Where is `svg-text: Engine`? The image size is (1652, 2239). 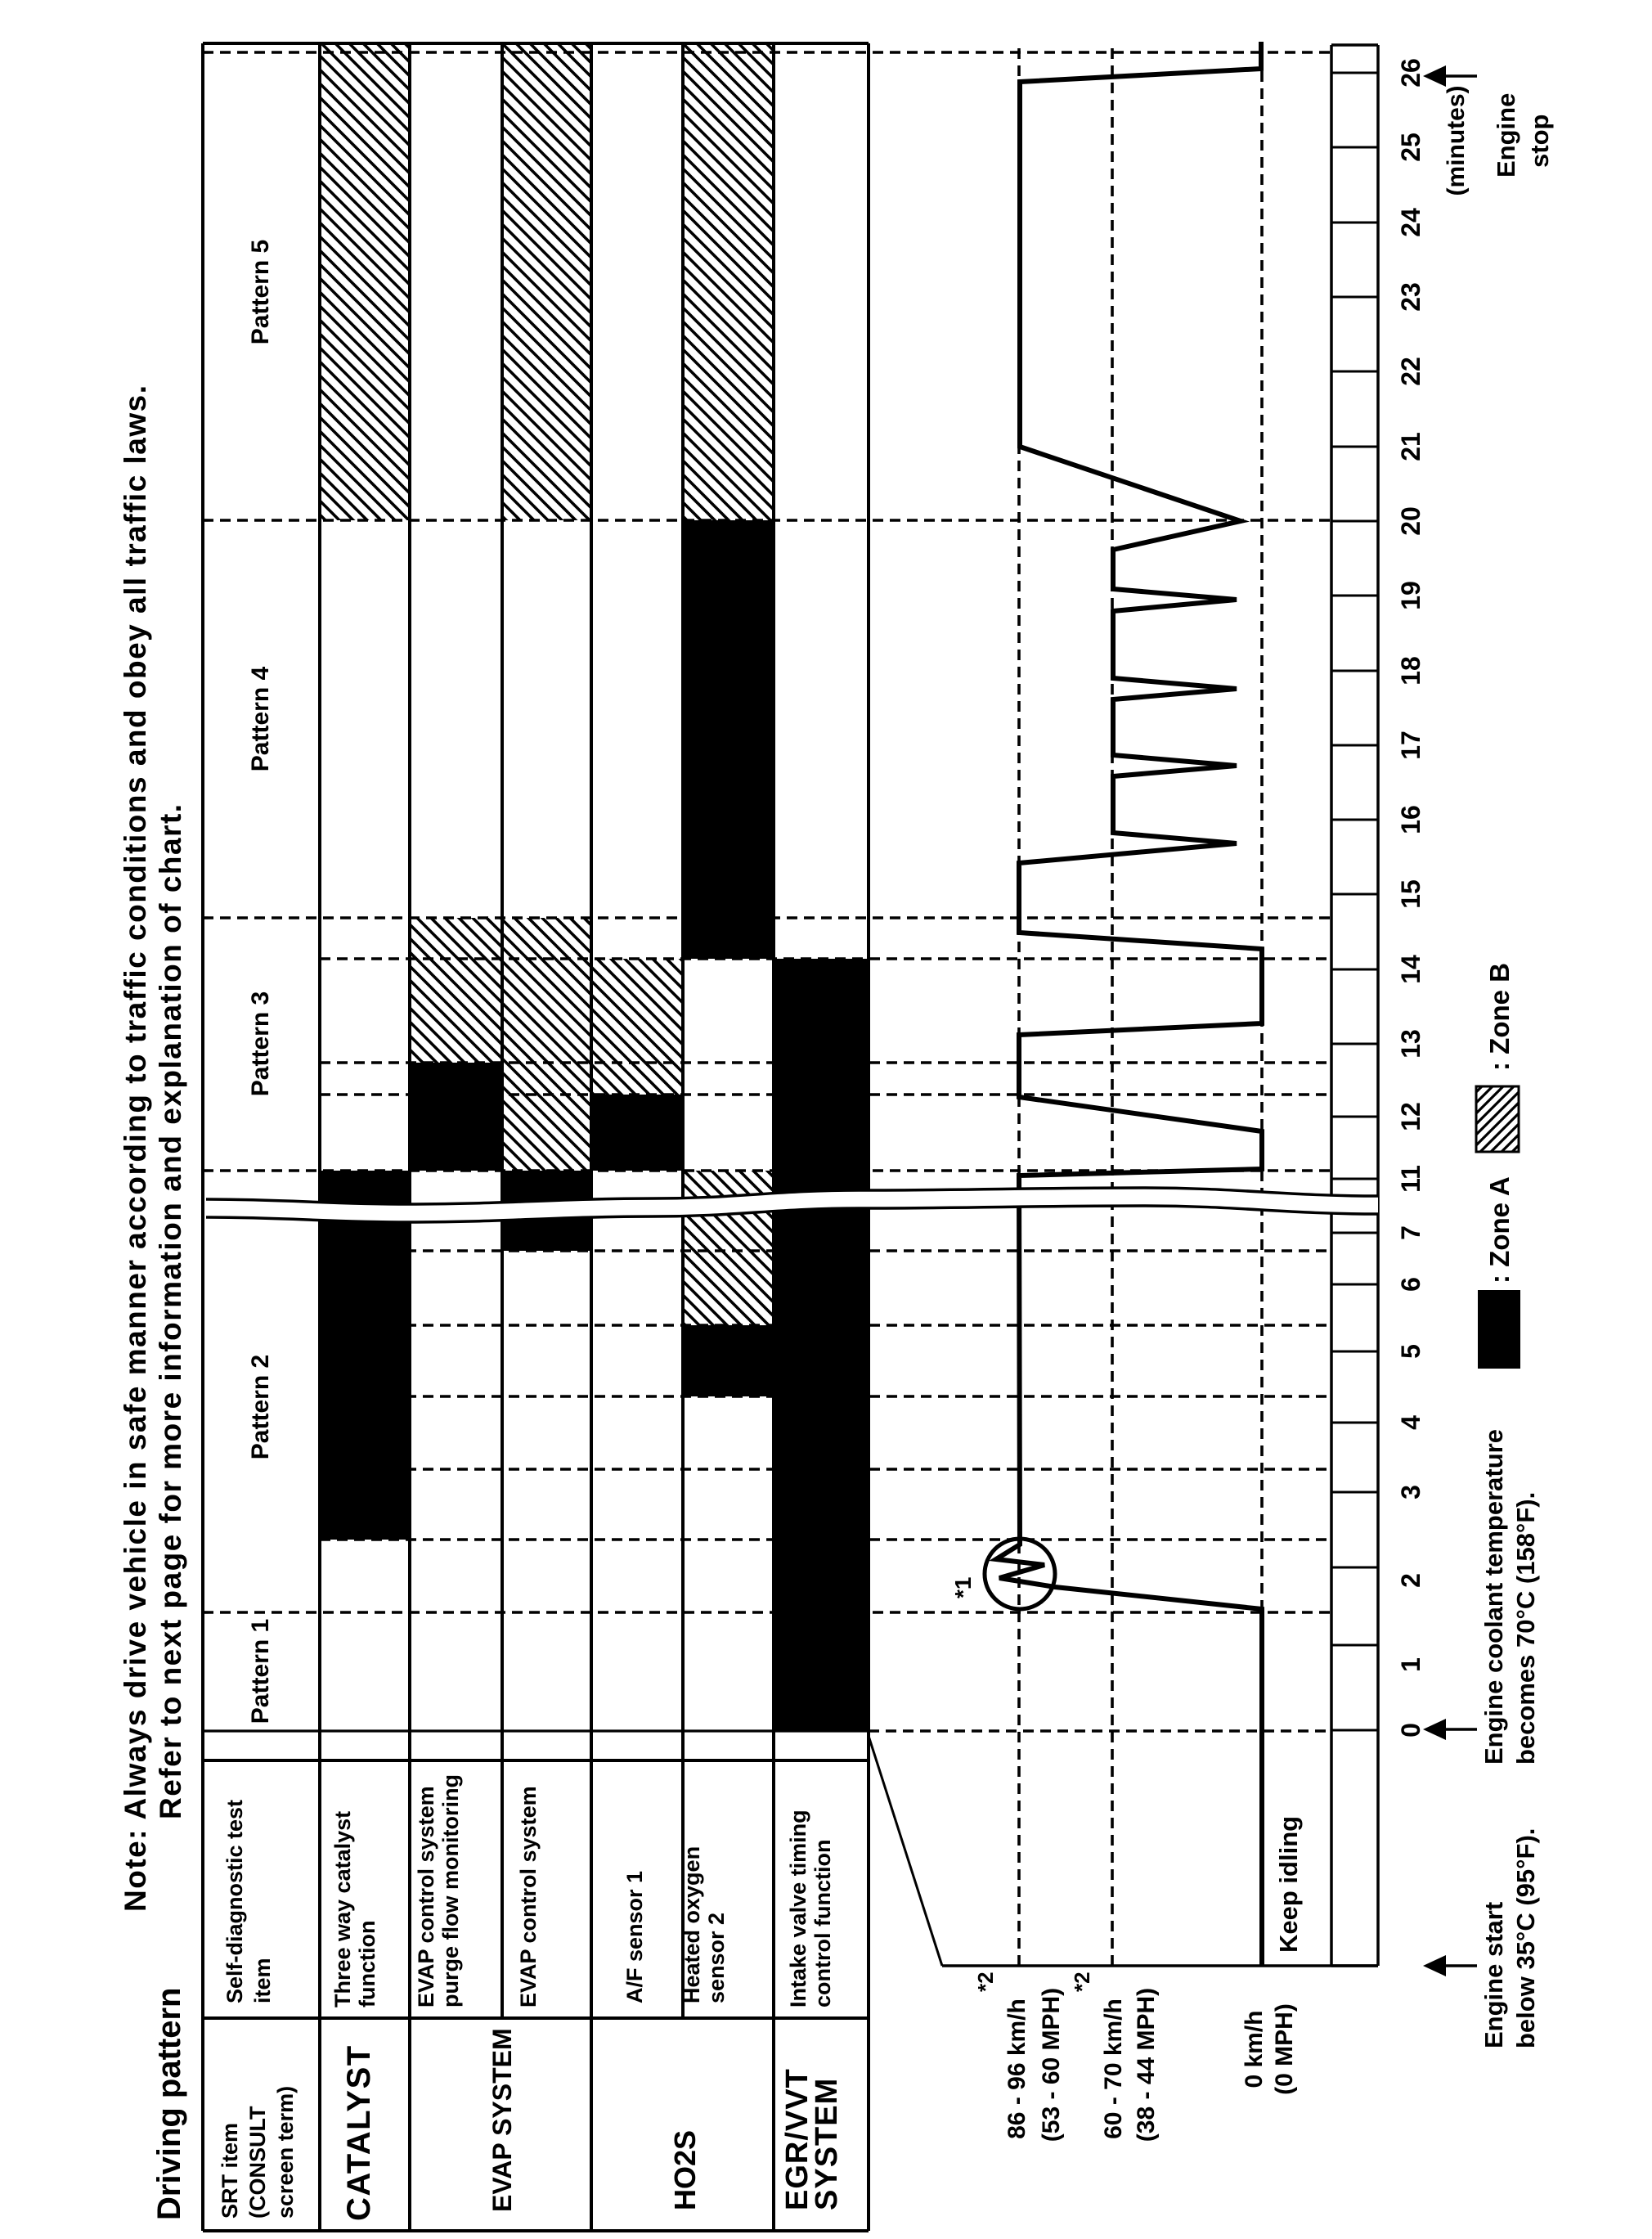 svg-text: Engine is located at coordinates (1506, 135).